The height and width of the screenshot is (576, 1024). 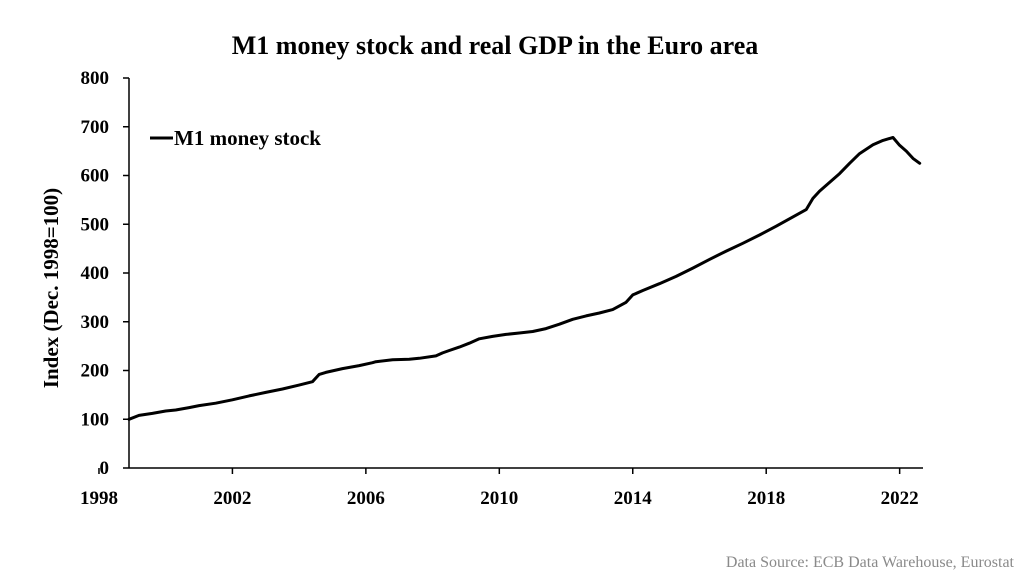 I want to click on x-tick-label: 2006, so click(x=366, y=498).